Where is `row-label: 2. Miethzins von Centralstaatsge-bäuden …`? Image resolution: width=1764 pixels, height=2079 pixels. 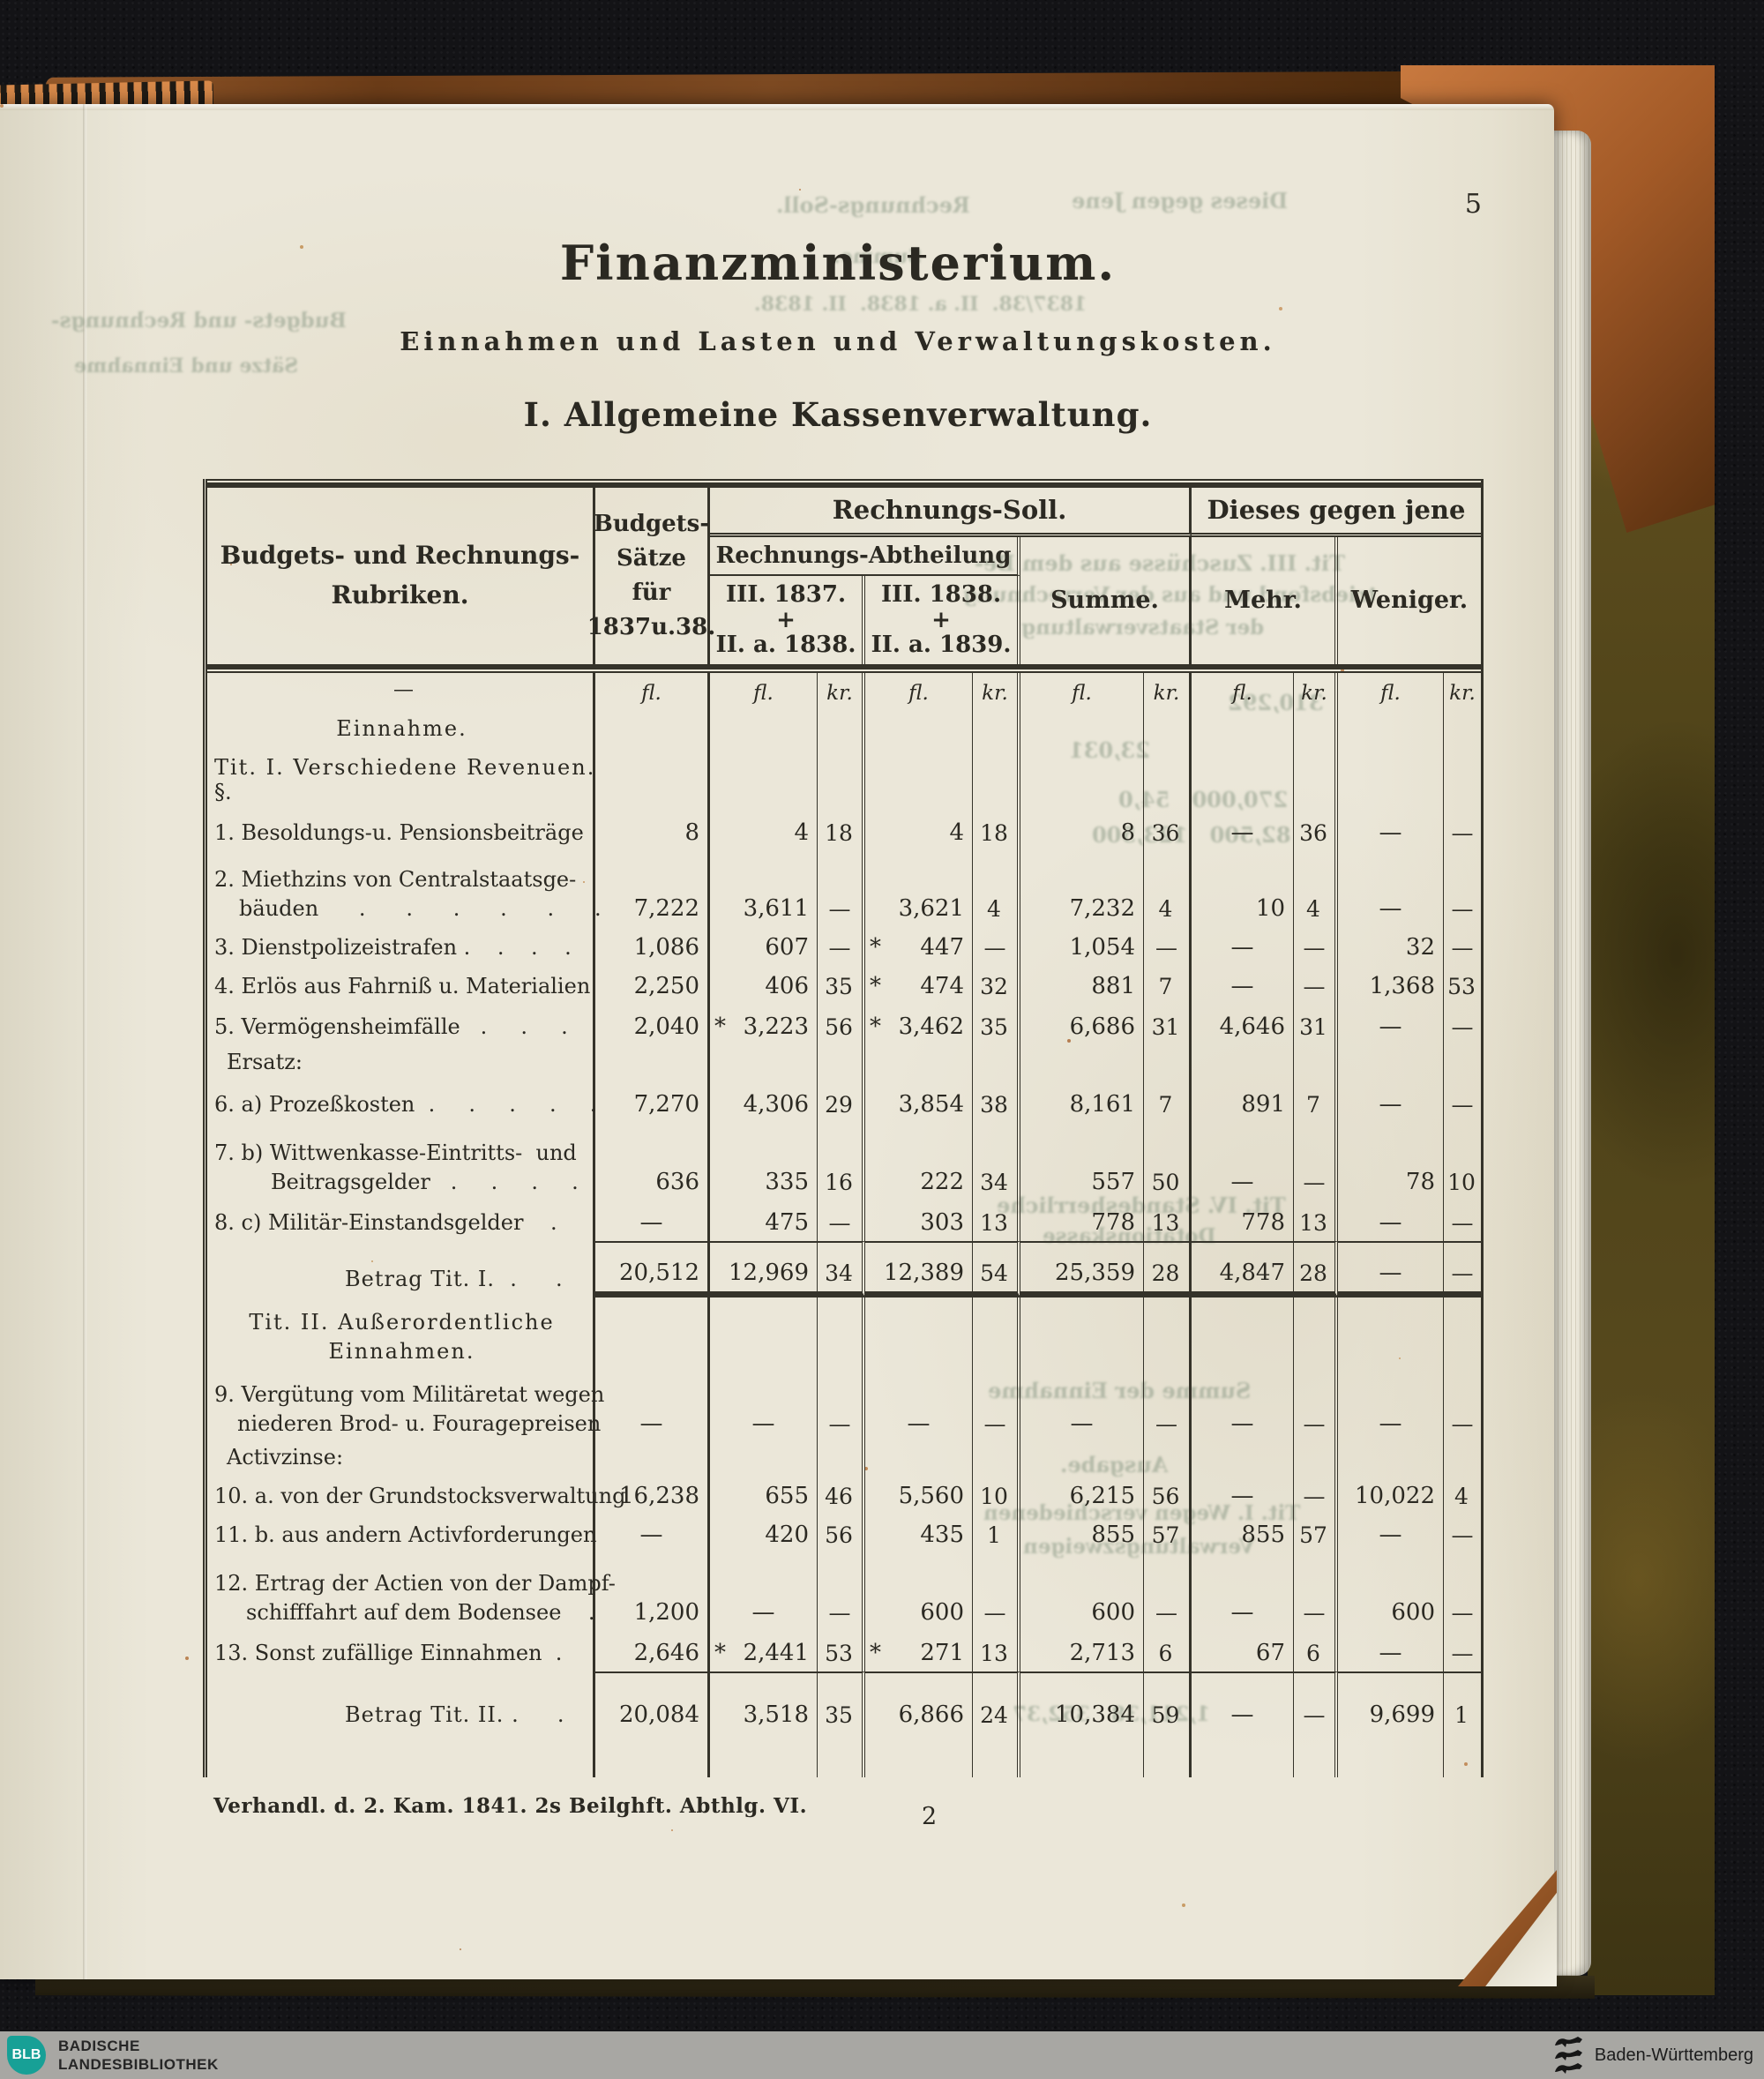 row-label: 2. Miethzins von Centralstaatsge-bäuden … is located at coordinates (404, 889).